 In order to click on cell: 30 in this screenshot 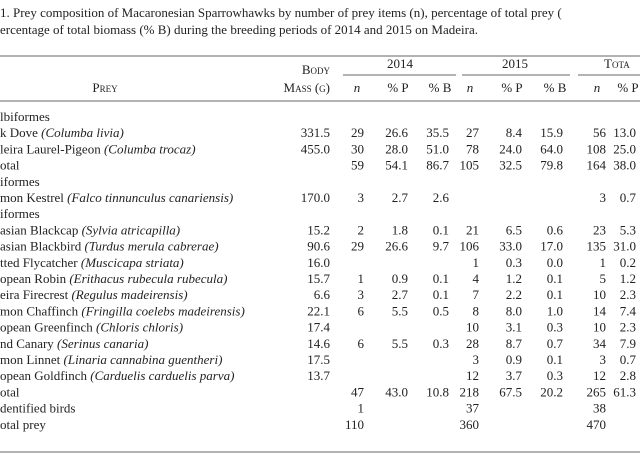, I will do `click(357, 148)`.